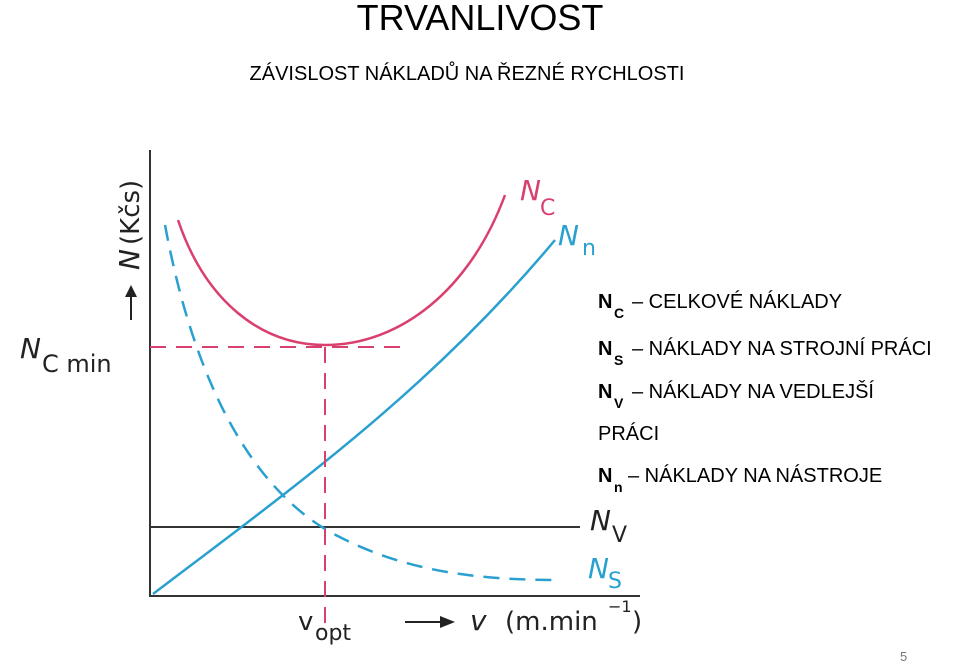 The height and width of the screenshot is (665, 960). What do you see at coordinates (547, 208) in the screenshot?
I see `nc-label-sub: C` at bounding box center [547, 208].